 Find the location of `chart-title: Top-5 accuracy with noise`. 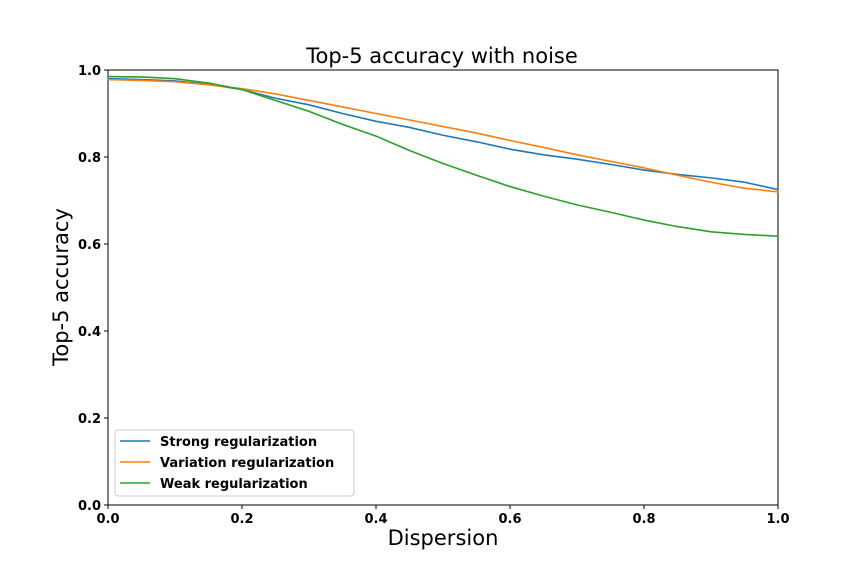

chart-title: Top-5 accuracy with noise is located at coordinates (441, 56).